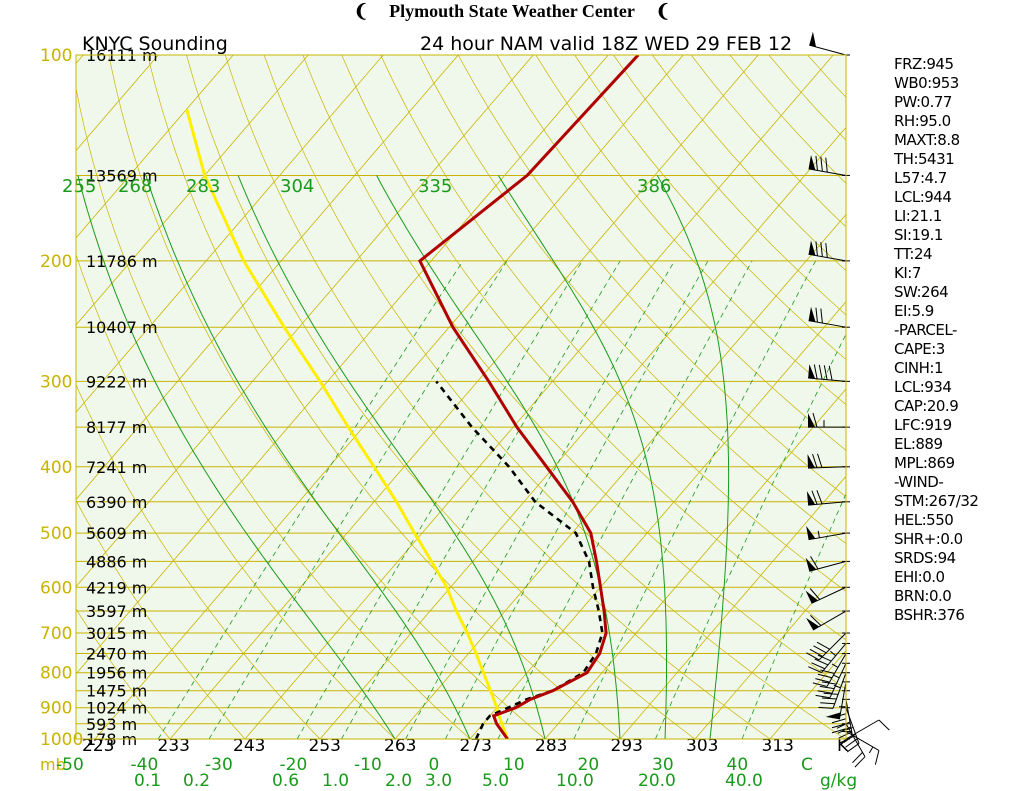 The image size is (1024, 791). Describe the element at coordinates (920, 178) in the screenshot. I see `sounding-index-item: L57:4.7` at that location.